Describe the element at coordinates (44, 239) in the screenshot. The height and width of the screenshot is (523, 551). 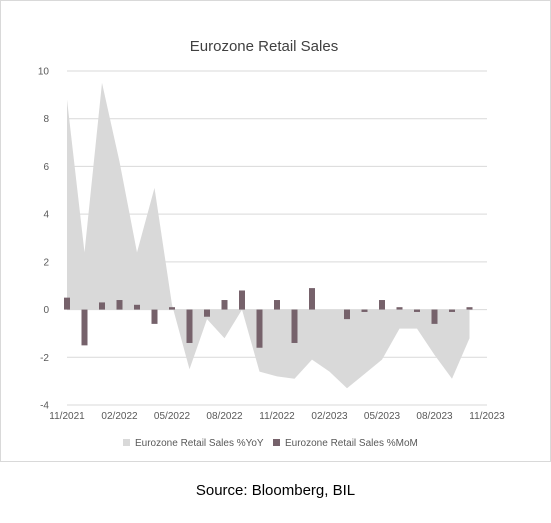
I see `y-axis-ticks: 10 8 6 4 2 0 -2 -4` at that location.